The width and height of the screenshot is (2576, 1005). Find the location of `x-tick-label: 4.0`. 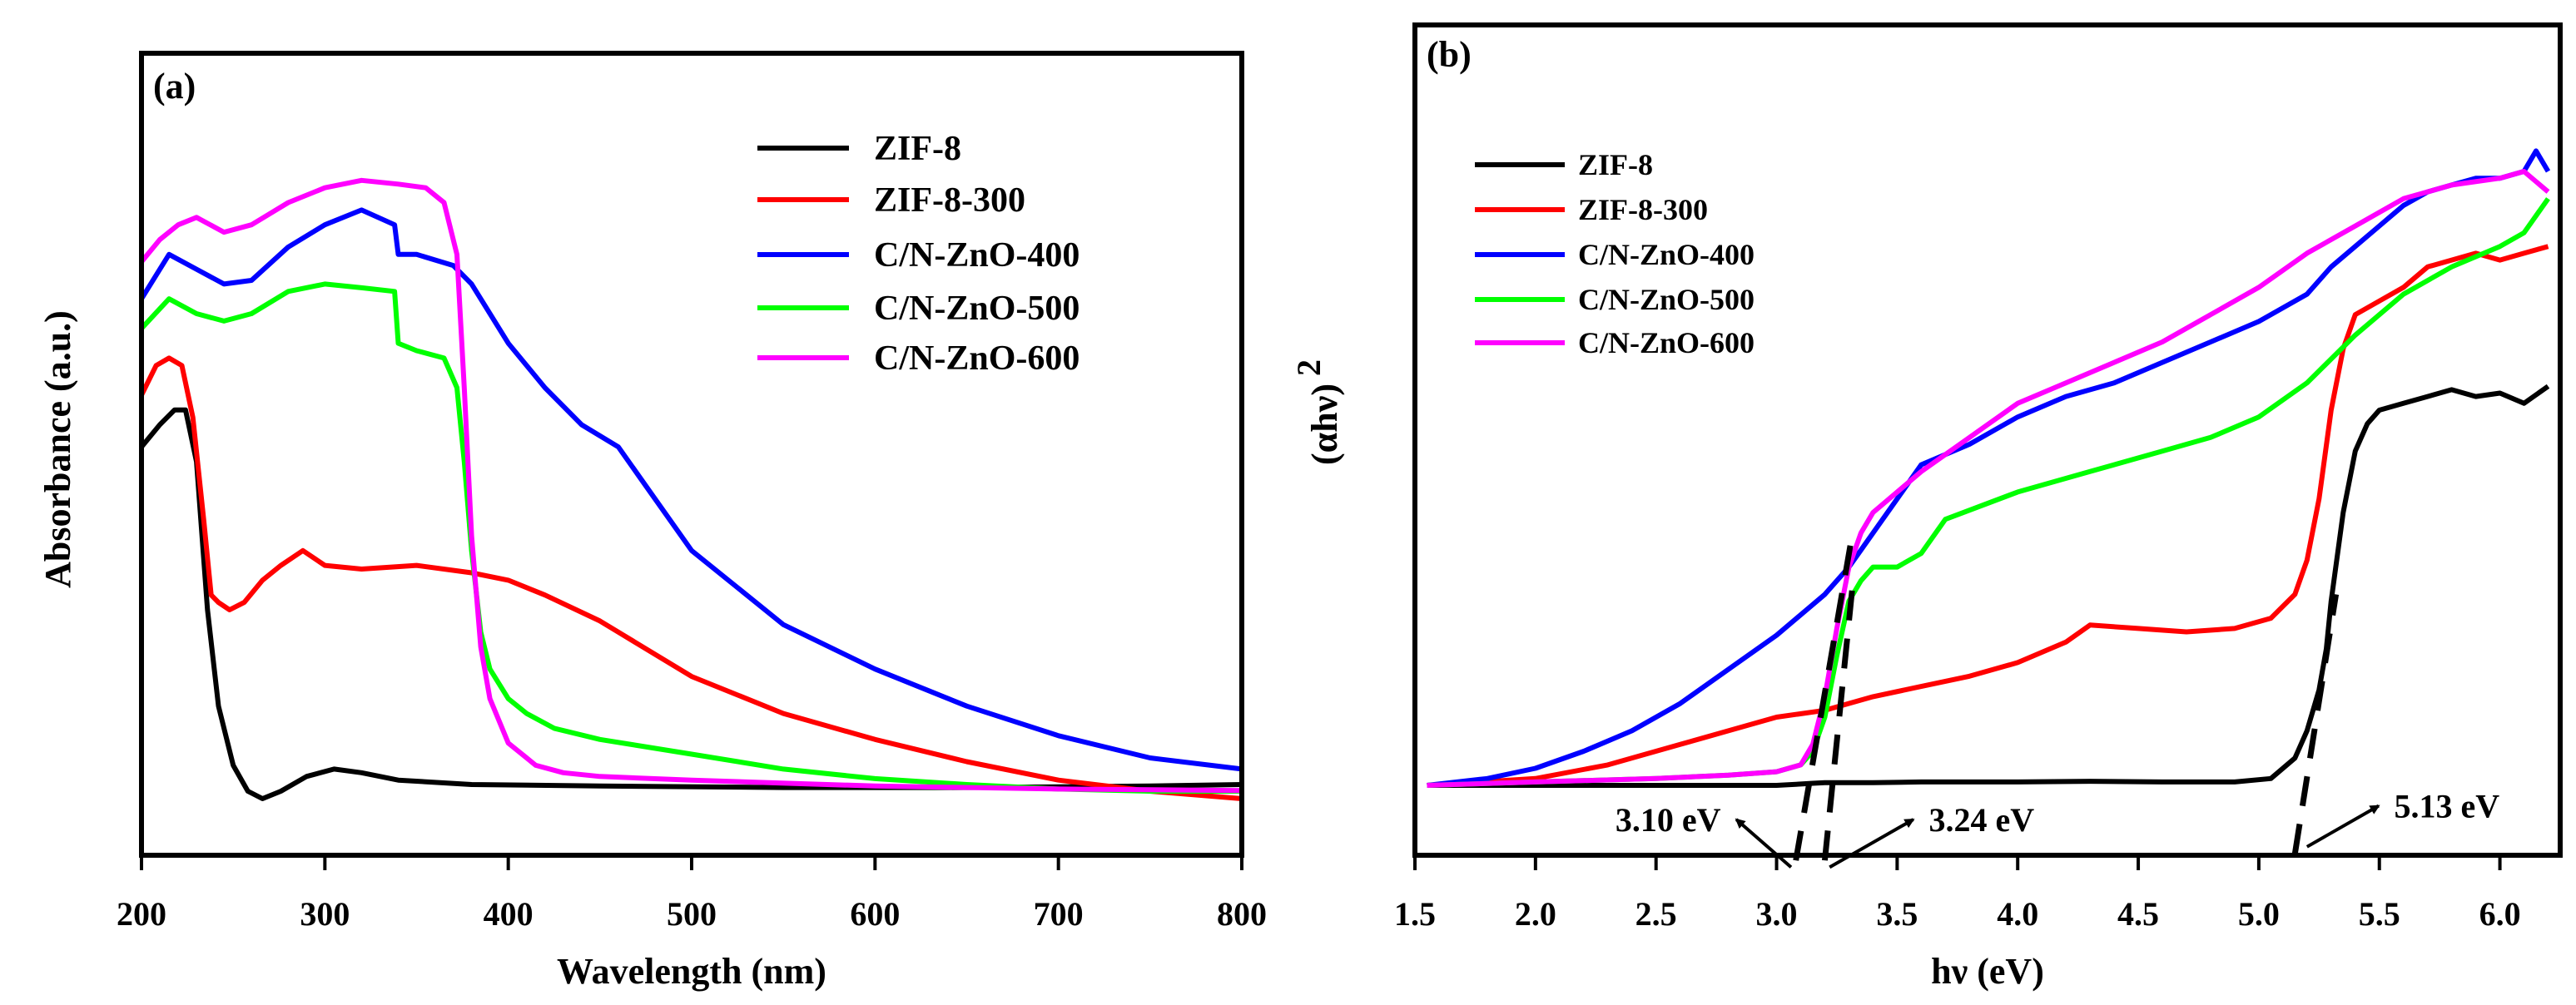

x-tick-label: 4.0 is located at coordinates (2017, 914).